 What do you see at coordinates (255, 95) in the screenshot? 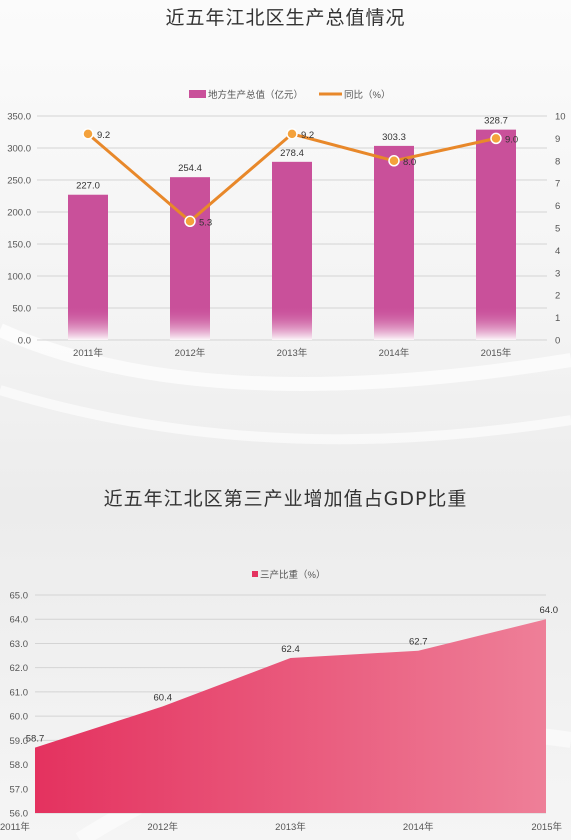
I see `legend-label-bar: 地方生产总值（亿元）` at bounding box center [255, 95].